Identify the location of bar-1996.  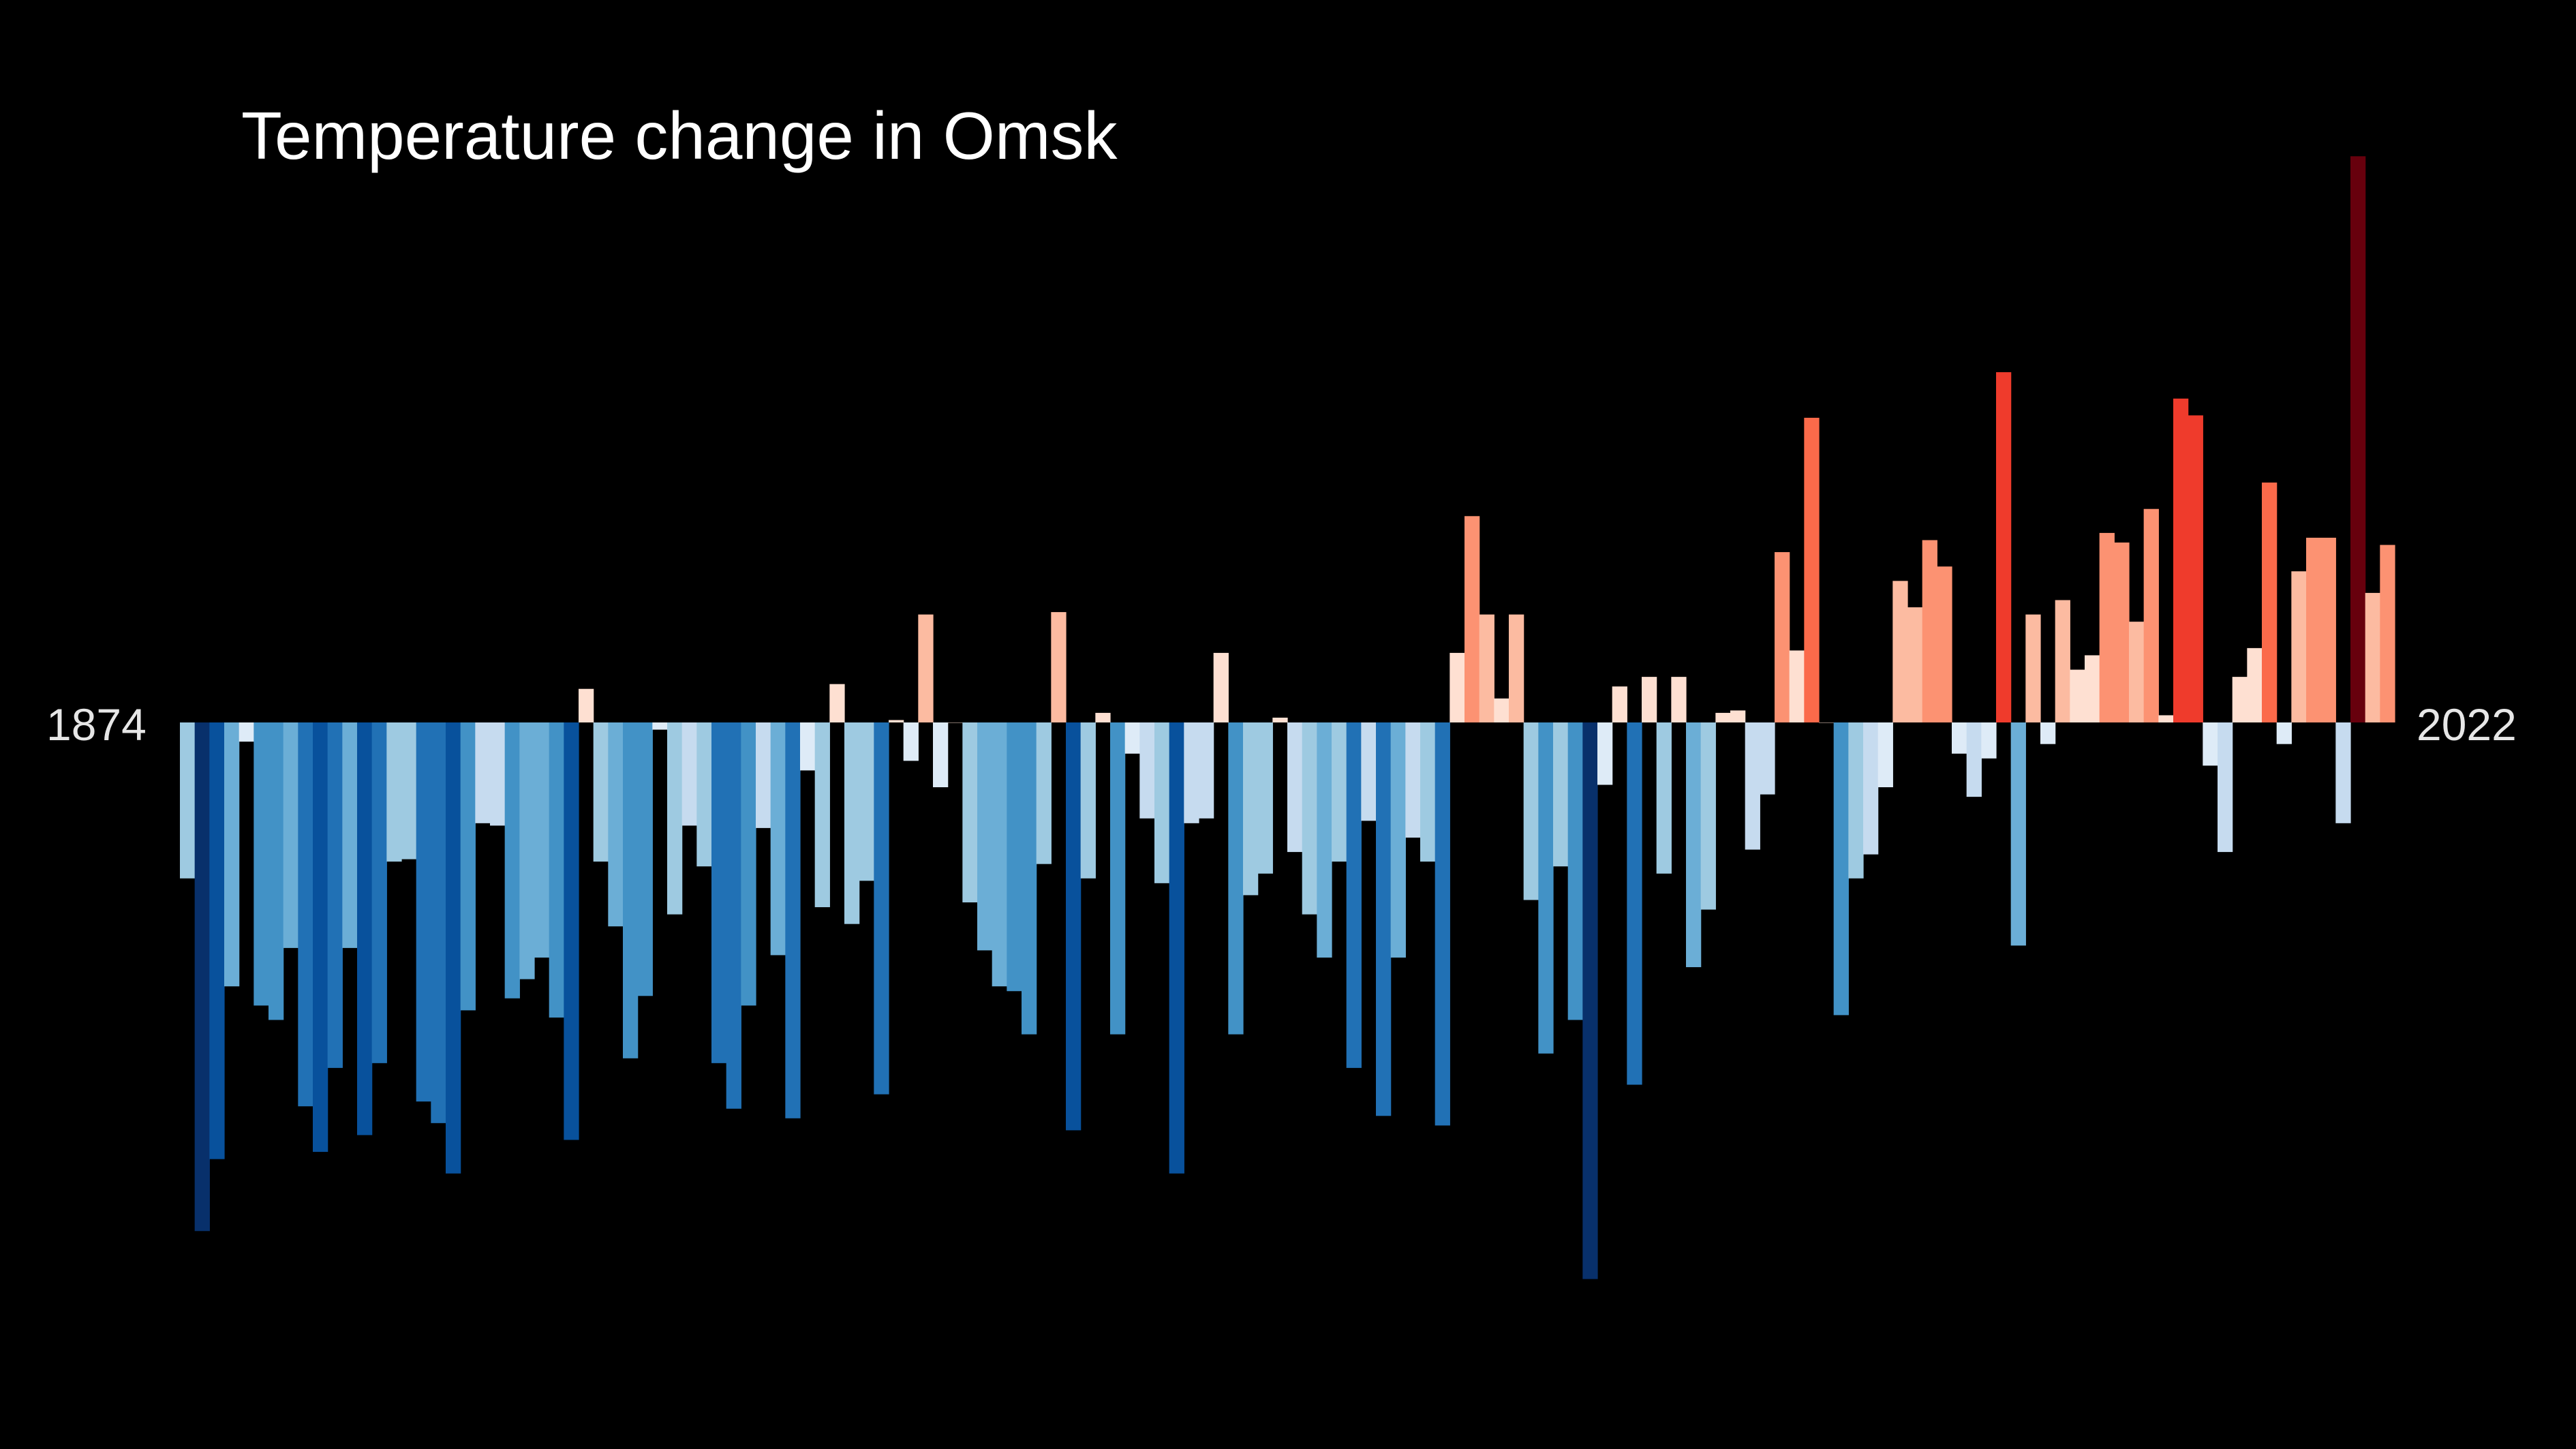
(1989, 740).